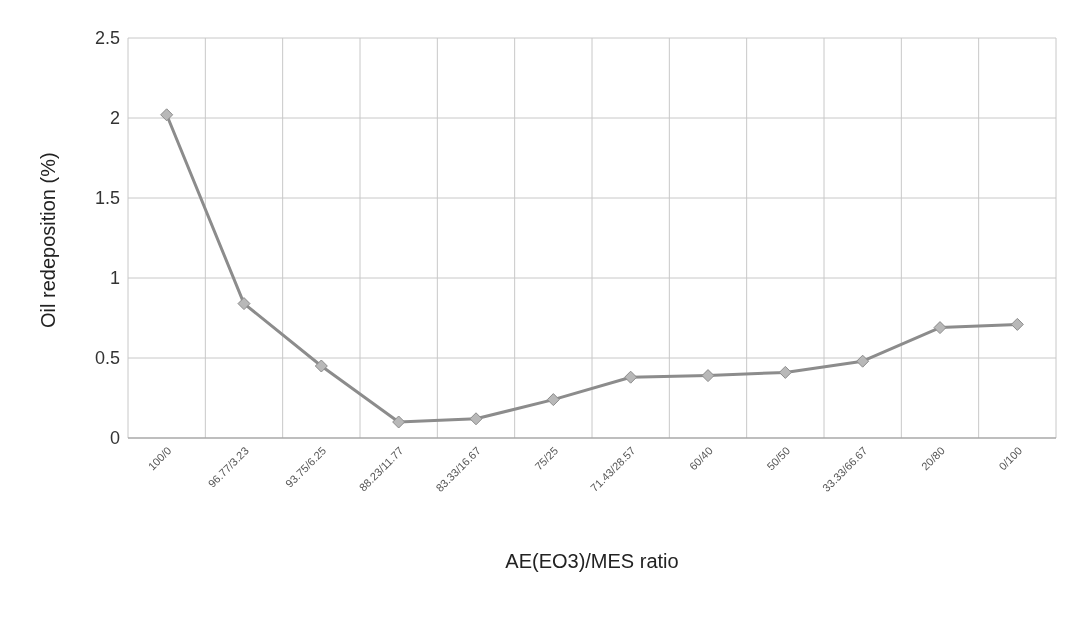 The height and width of the screenshot is (617, 1084). Describe the element at coordinates (114, 438) in the screenshot. I see `y-tick-label: 0` at that location.